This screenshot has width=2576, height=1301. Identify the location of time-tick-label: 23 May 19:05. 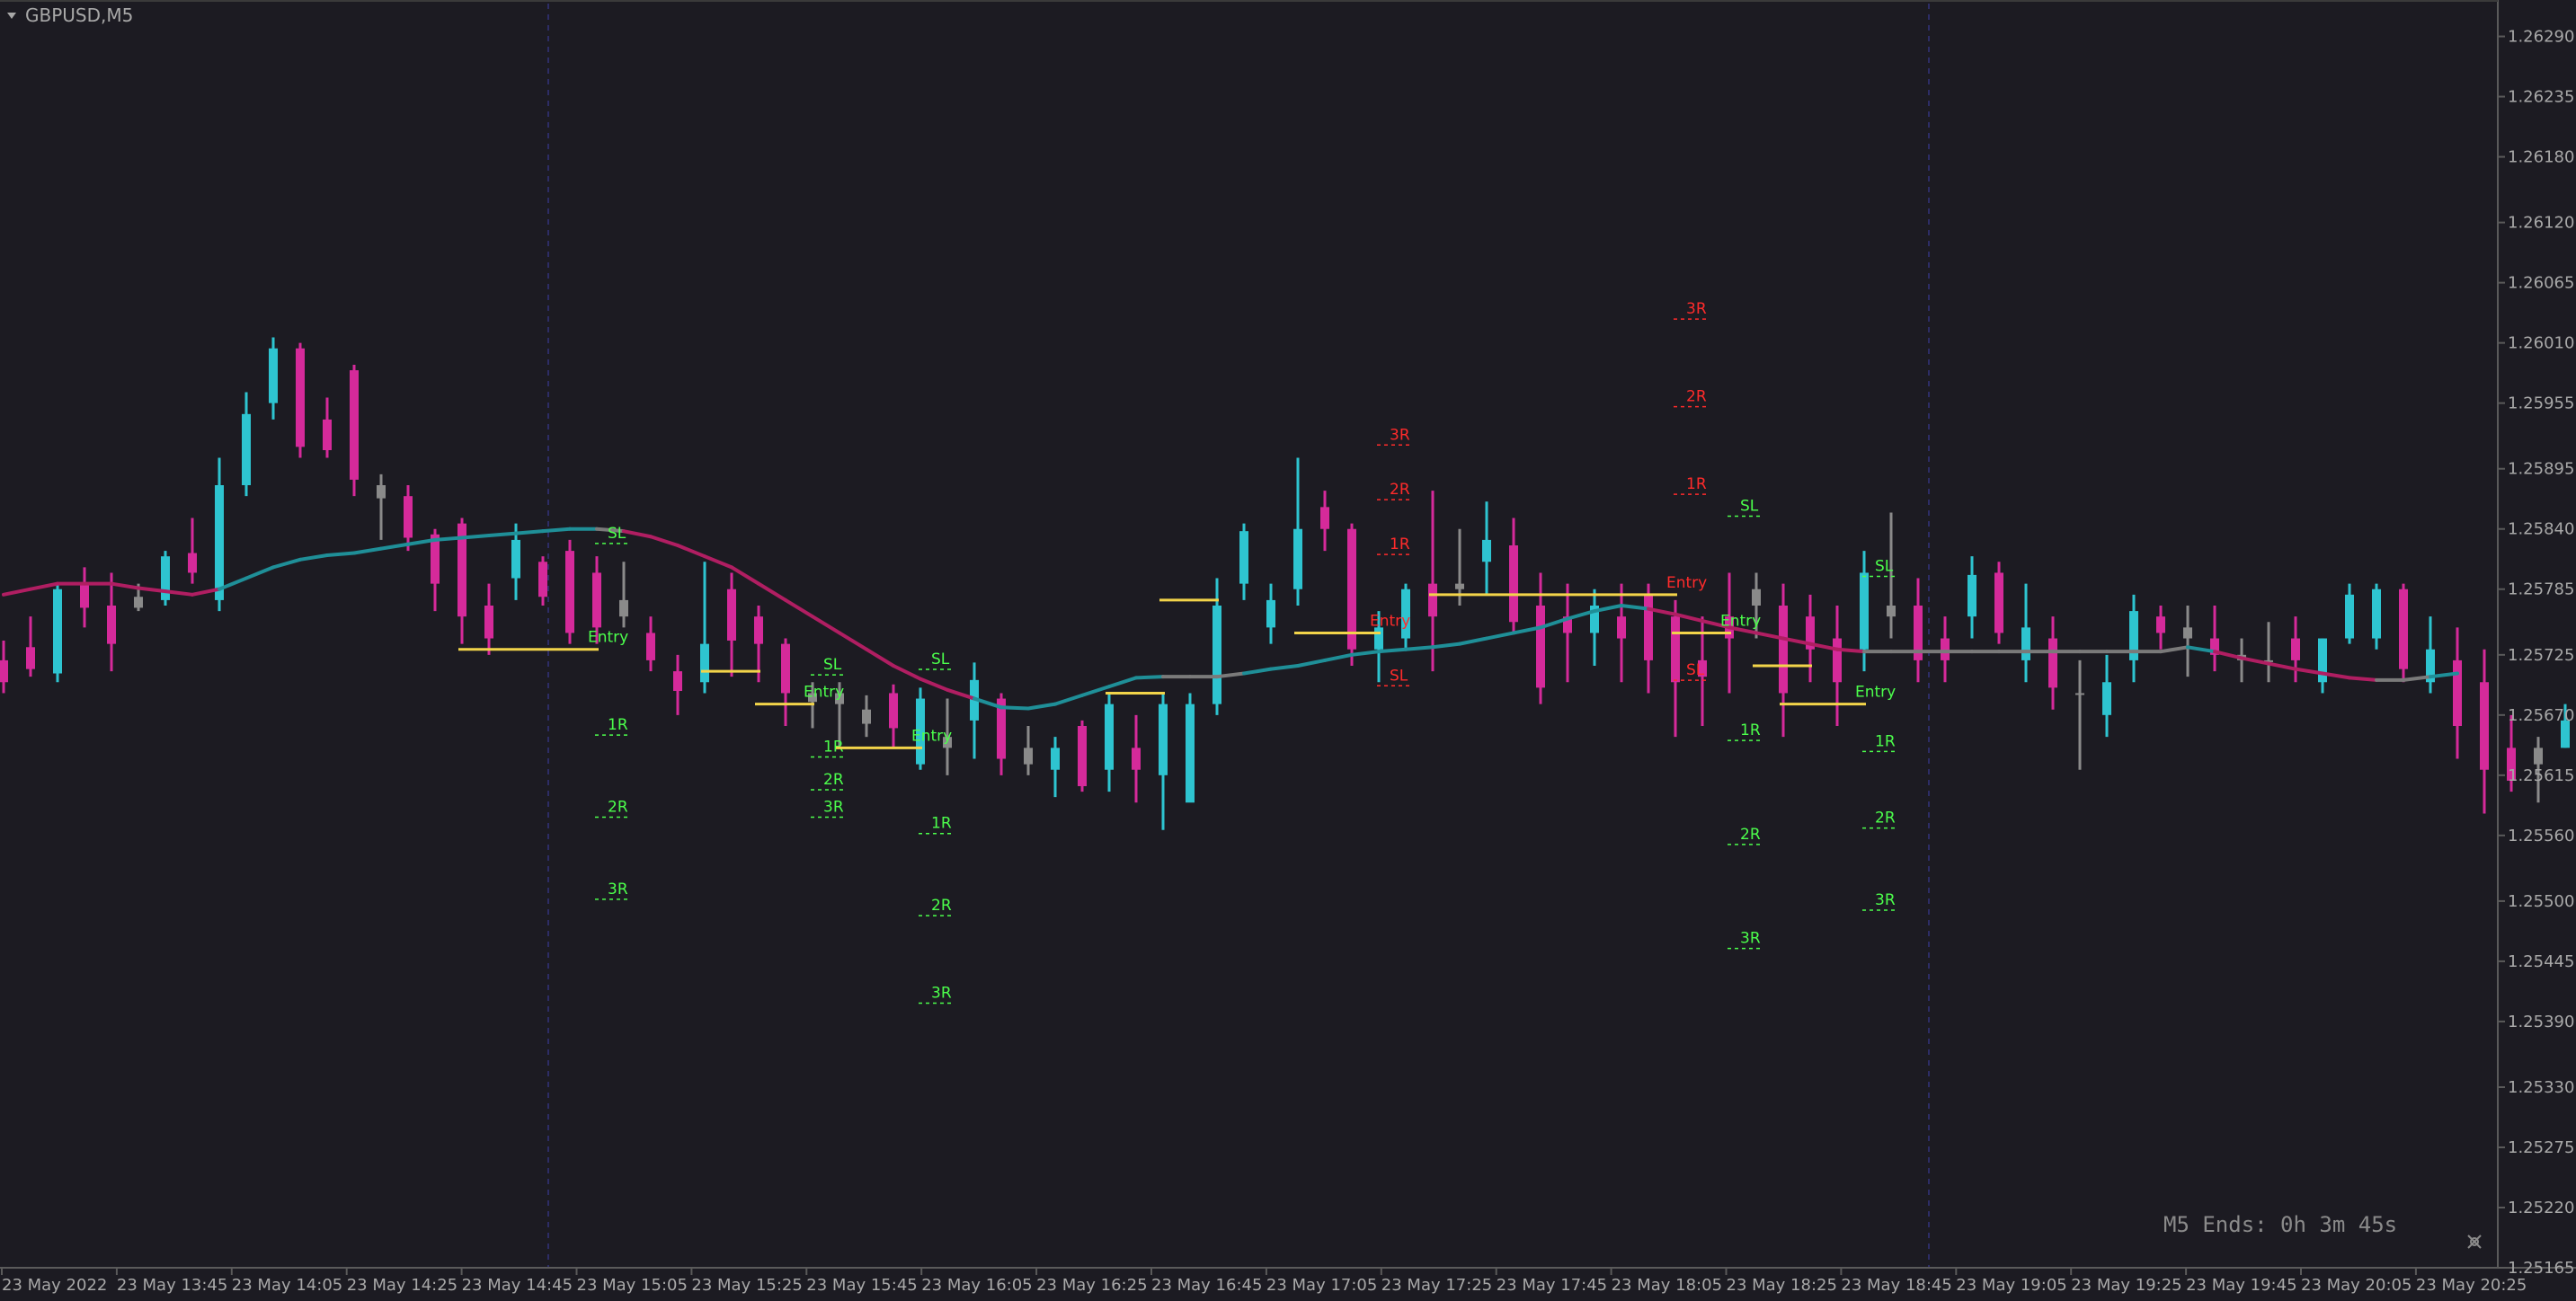
(2011, 1285).